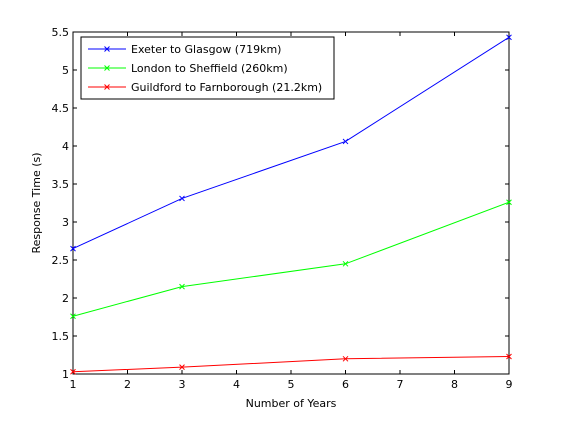  What do you see at coordinates (61, 32) in the screenshot?
I see `y-tick-label: 5.5` at bounding box center [61, 32].